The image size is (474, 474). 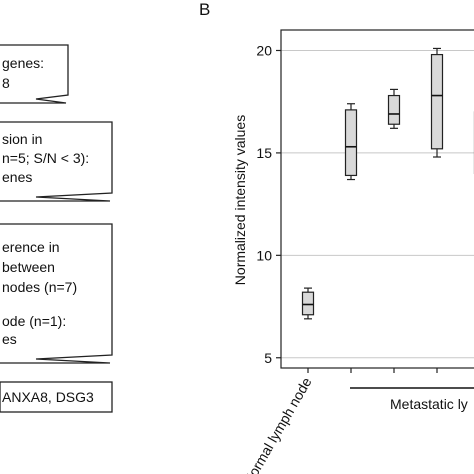 I want to click on y-tick-label: 15, so click(x=264, y=153).